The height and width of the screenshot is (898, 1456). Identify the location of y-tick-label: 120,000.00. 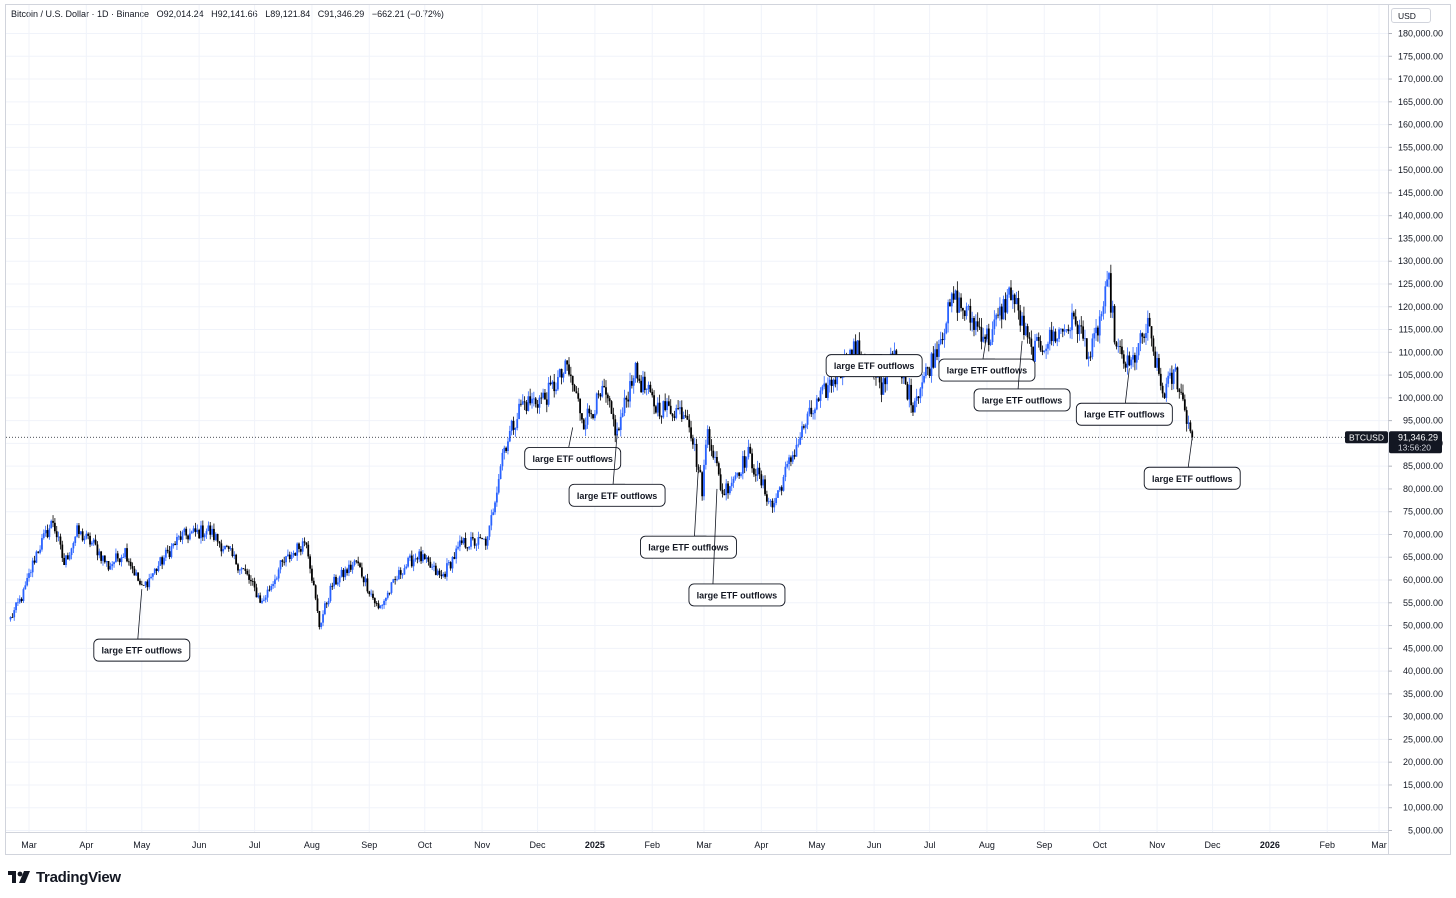
(1420, 307).